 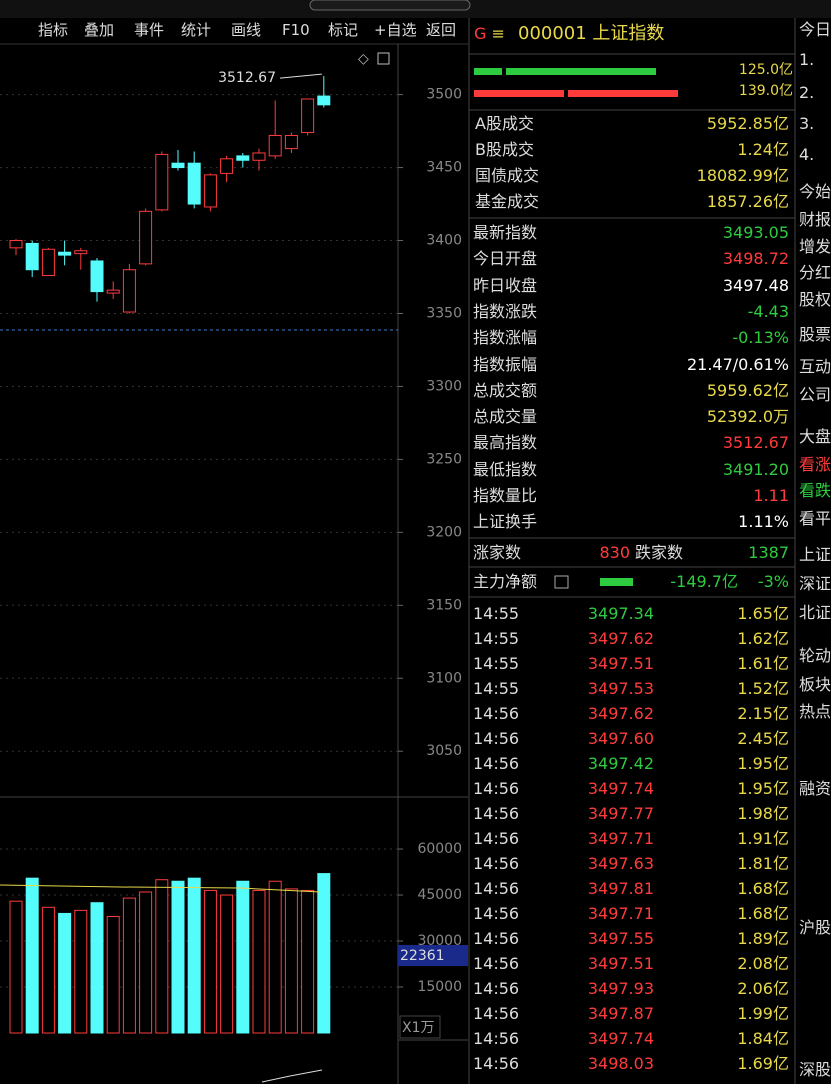 What do you see at coordinates (247, 78) in the screenshot?
I see `high-label: 3512.67` at bounding box center [247, 78].